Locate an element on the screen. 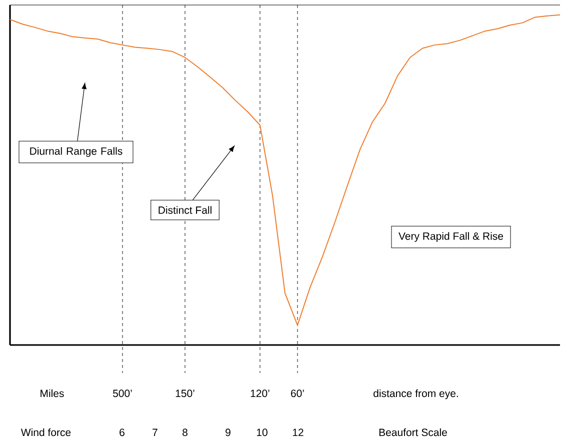  text: Wind force is located at coordinates (45, 432).